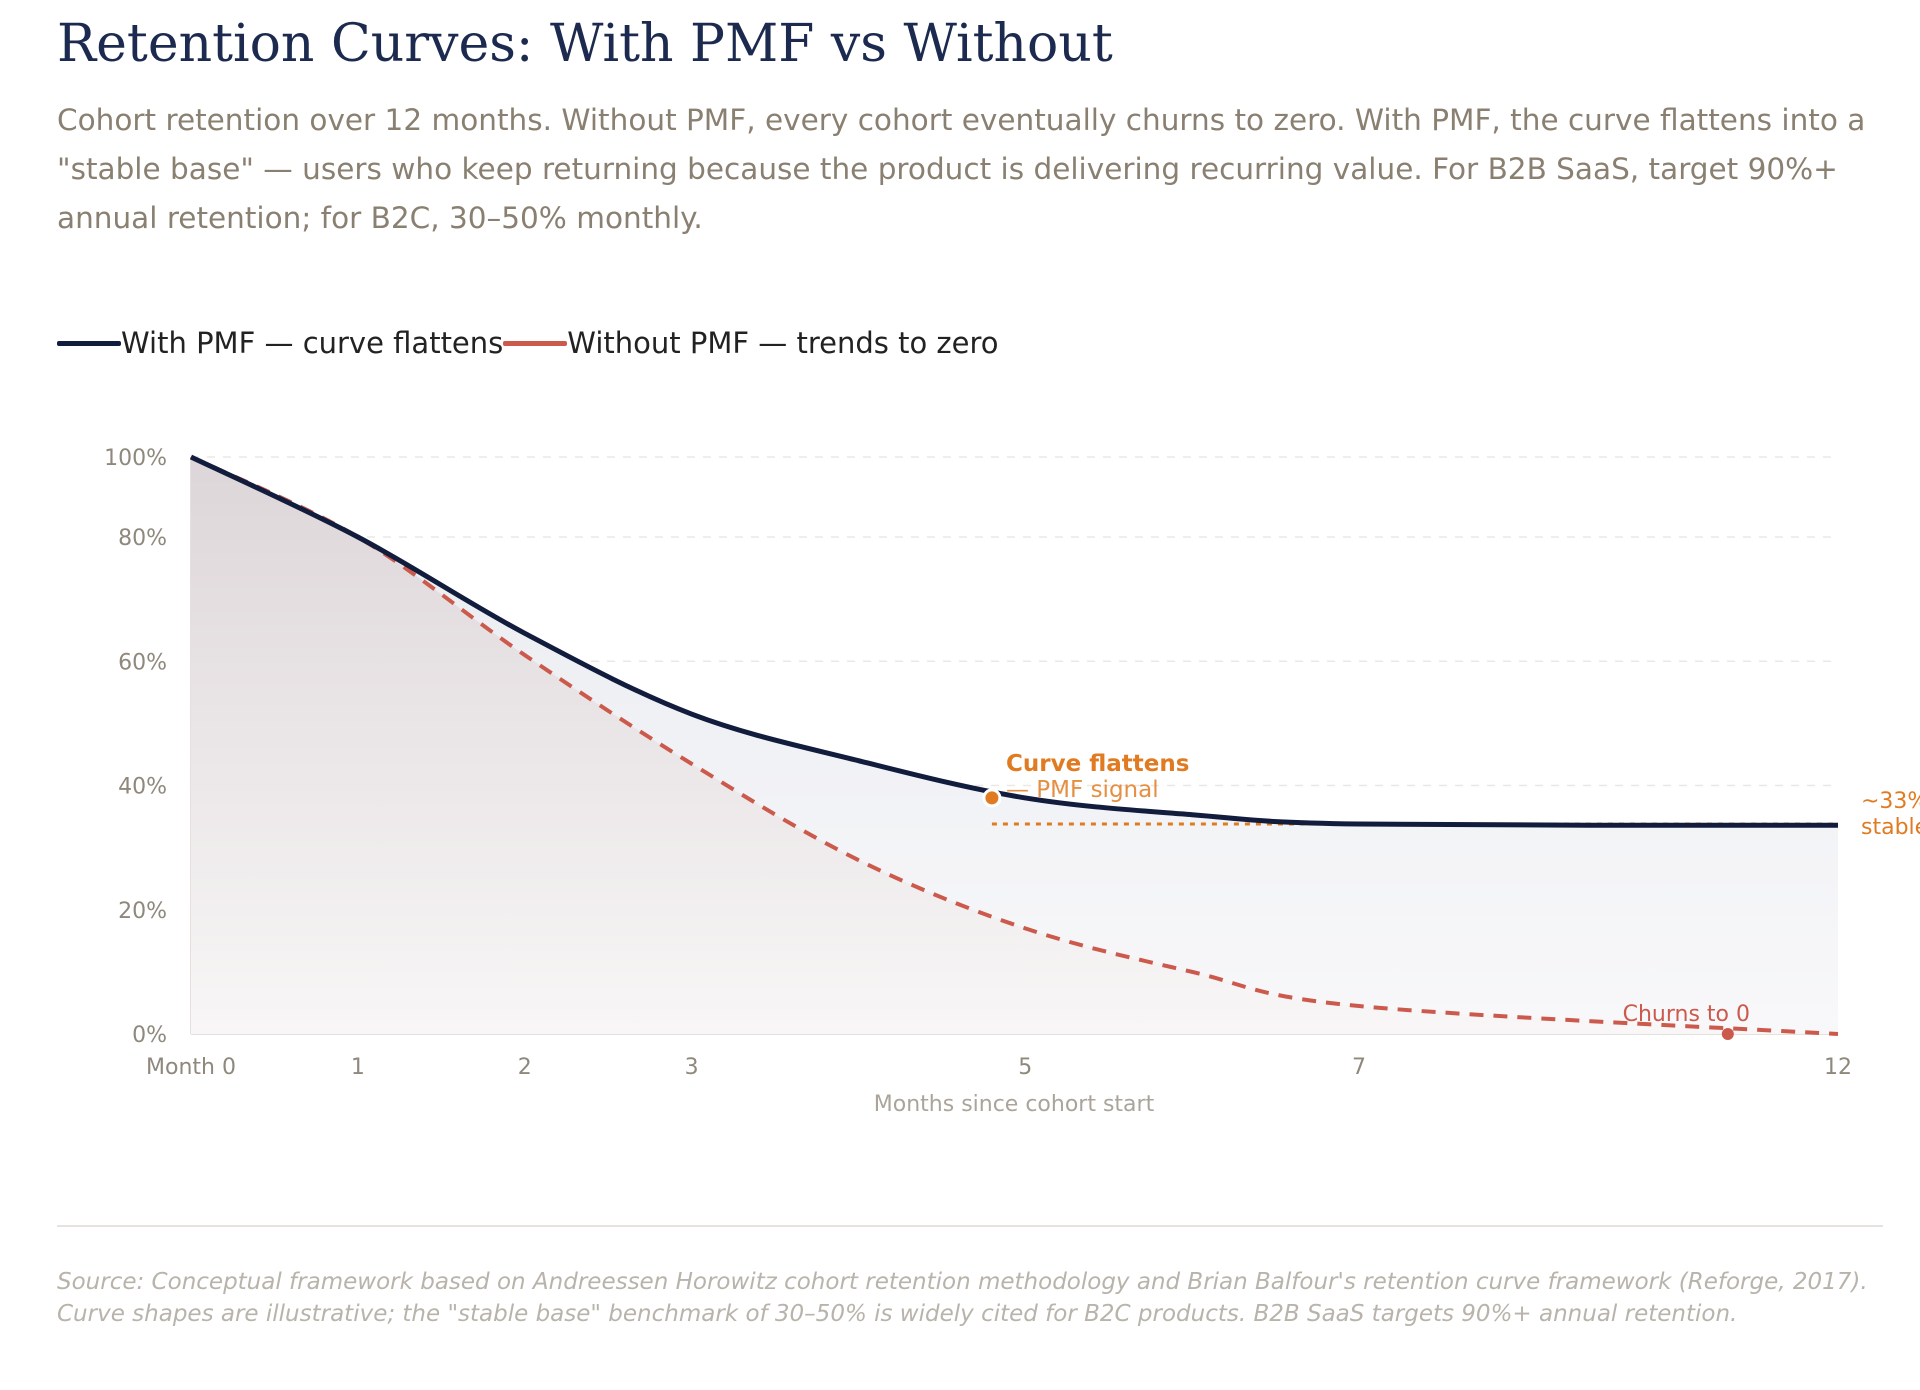 The width and height of the screenshot is (1920, 1390). I want to click on x-tick-label: 2, so click(525, 1067).